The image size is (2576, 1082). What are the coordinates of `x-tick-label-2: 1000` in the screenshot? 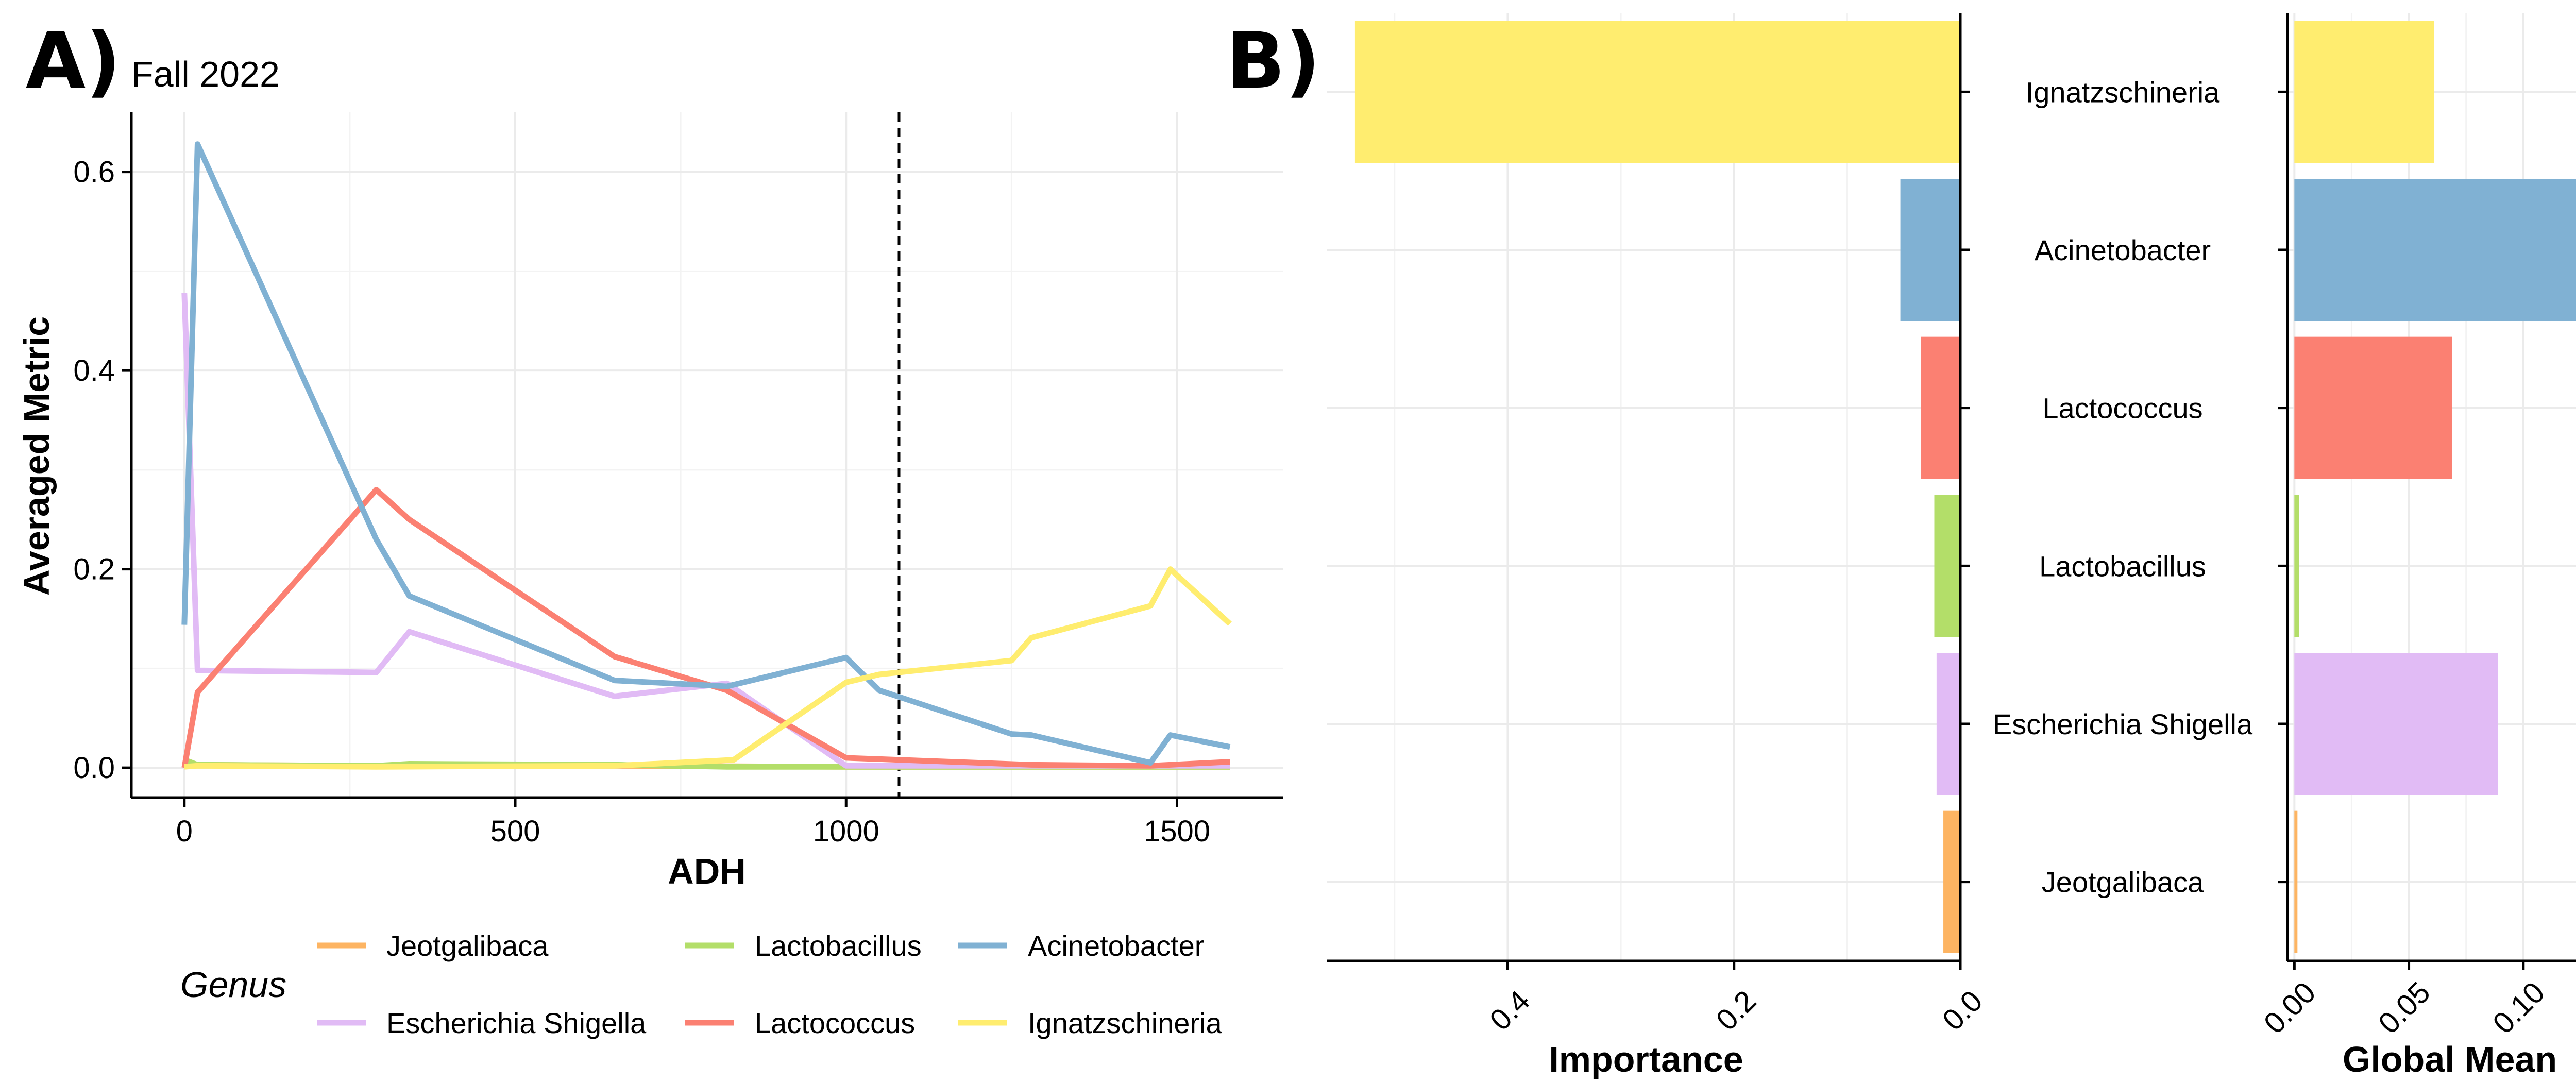 It's located at (846, 832).